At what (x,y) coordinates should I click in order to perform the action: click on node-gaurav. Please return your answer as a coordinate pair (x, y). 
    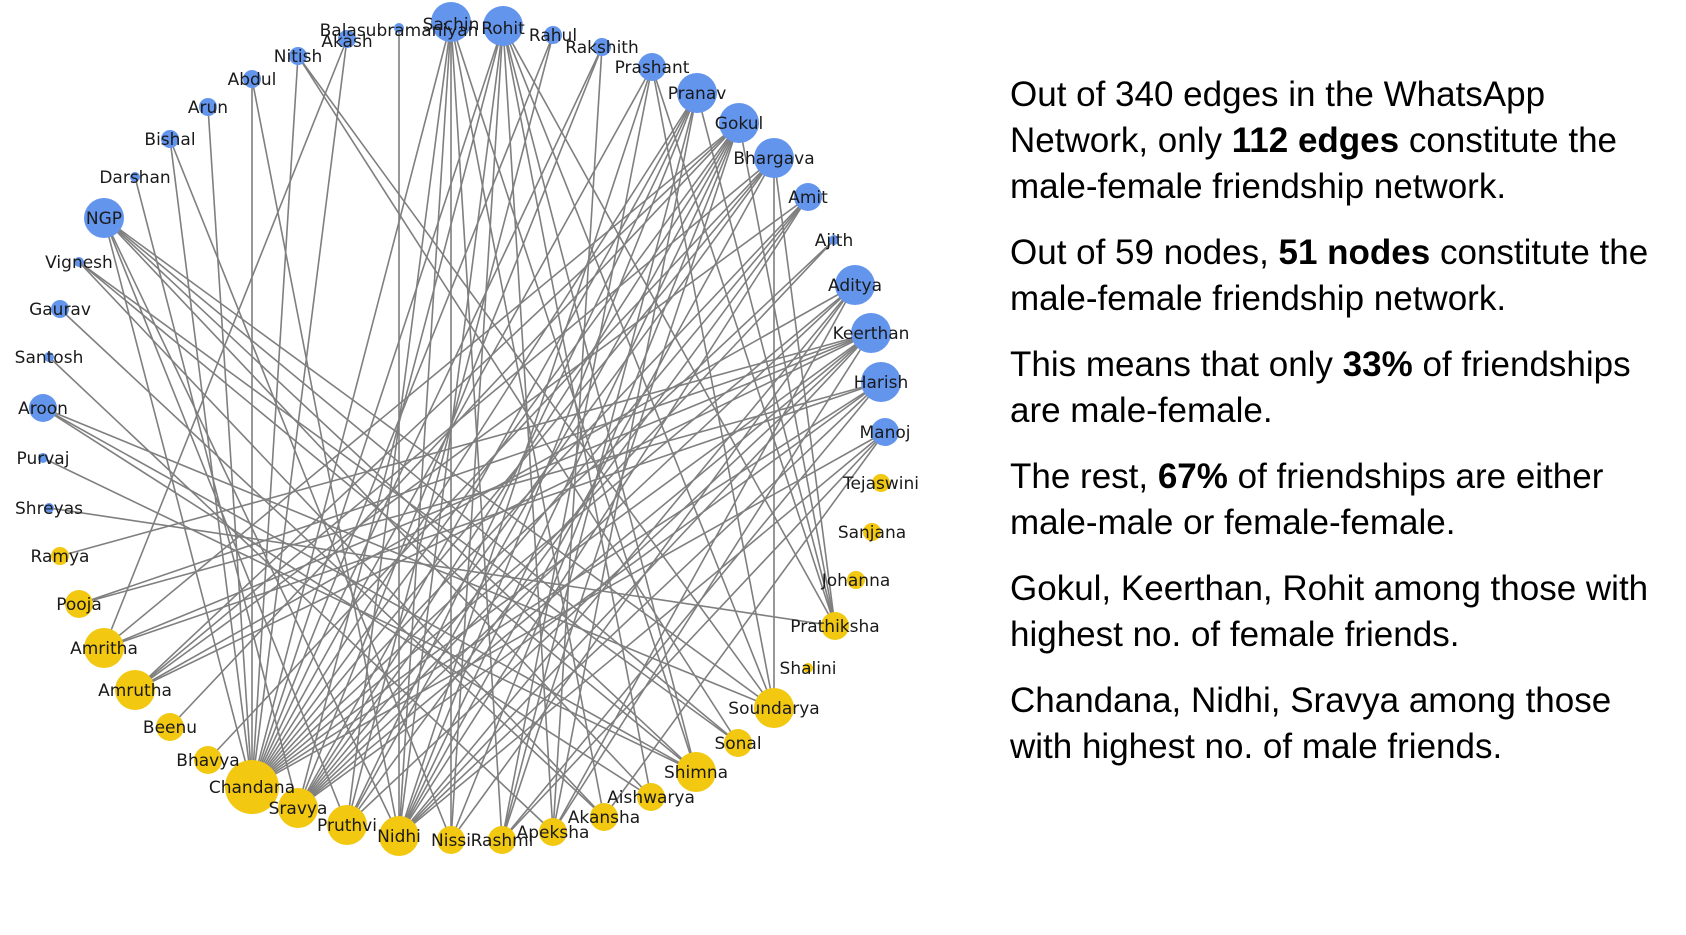
    Looking at the image, I should click on (60, 309).